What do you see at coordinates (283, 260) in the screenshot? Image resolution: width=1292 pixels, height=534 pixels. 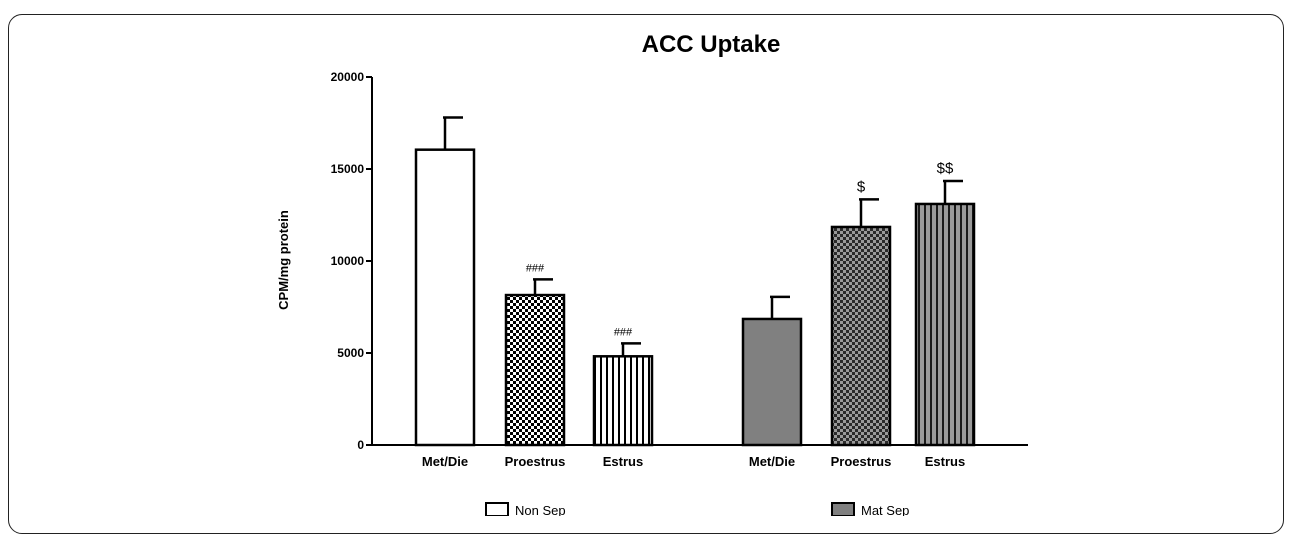 I see `y-axis-label: CPM/mg protein` at bounding box center [283, 260].